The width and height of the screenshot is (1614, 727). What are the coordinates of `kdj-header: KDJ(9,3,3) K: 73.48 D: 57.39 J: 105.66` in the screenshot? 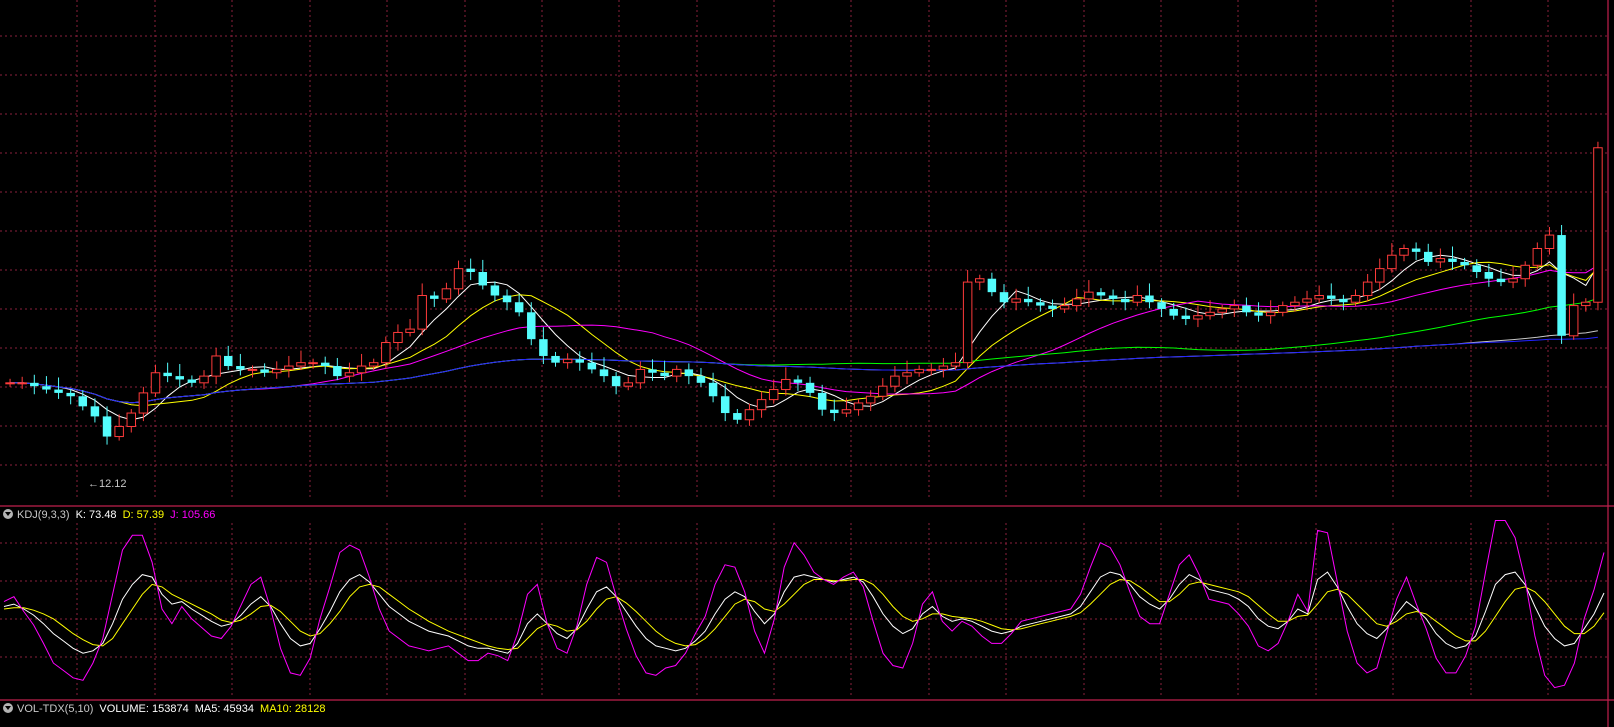 It's located at (807, 515).